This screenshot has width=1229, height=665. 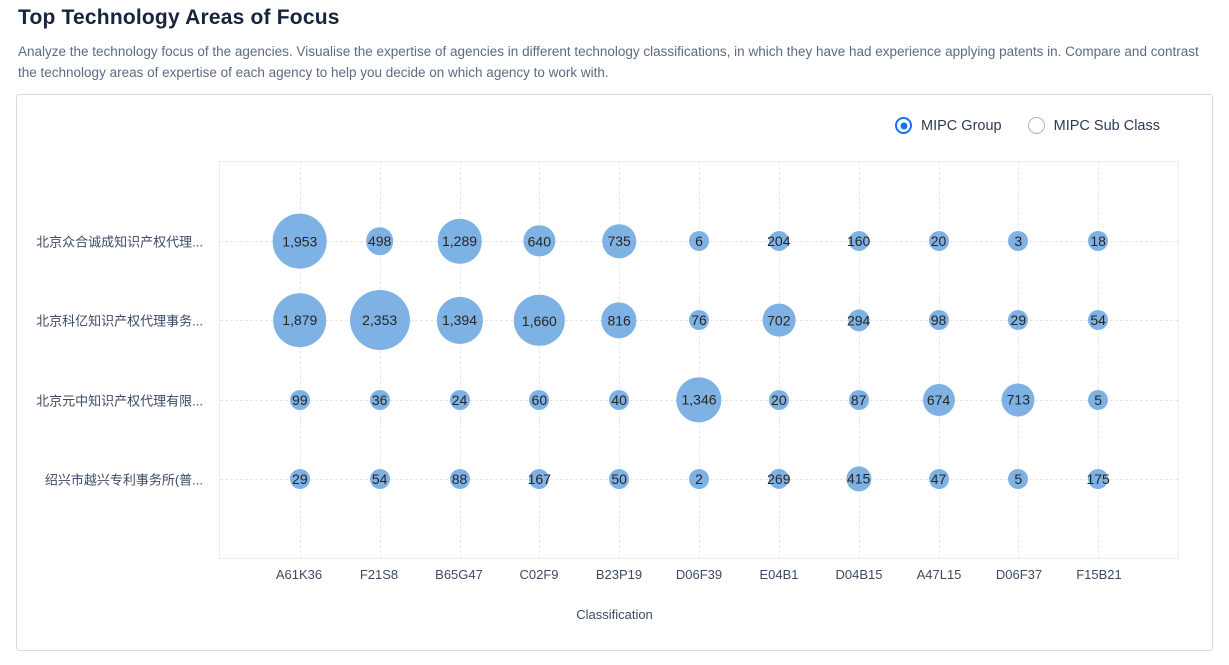 I want to click on x-tick-label: D06F39, so click(x=699, y=574).